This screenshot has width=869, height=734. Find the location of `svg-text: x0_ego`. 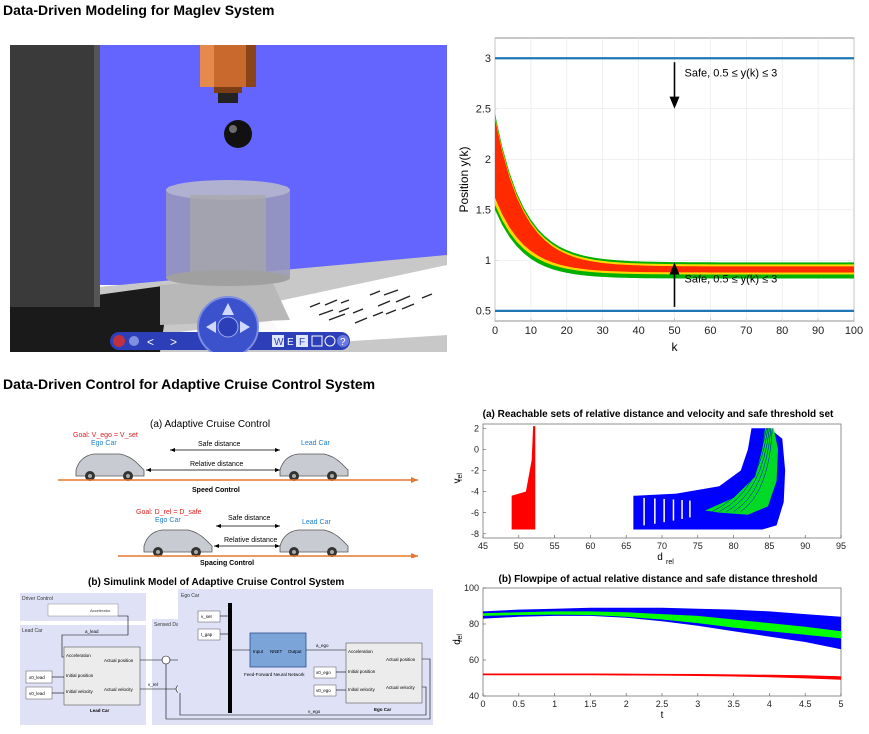

svg-text: x0_ego is located at coordinates (323, 672).